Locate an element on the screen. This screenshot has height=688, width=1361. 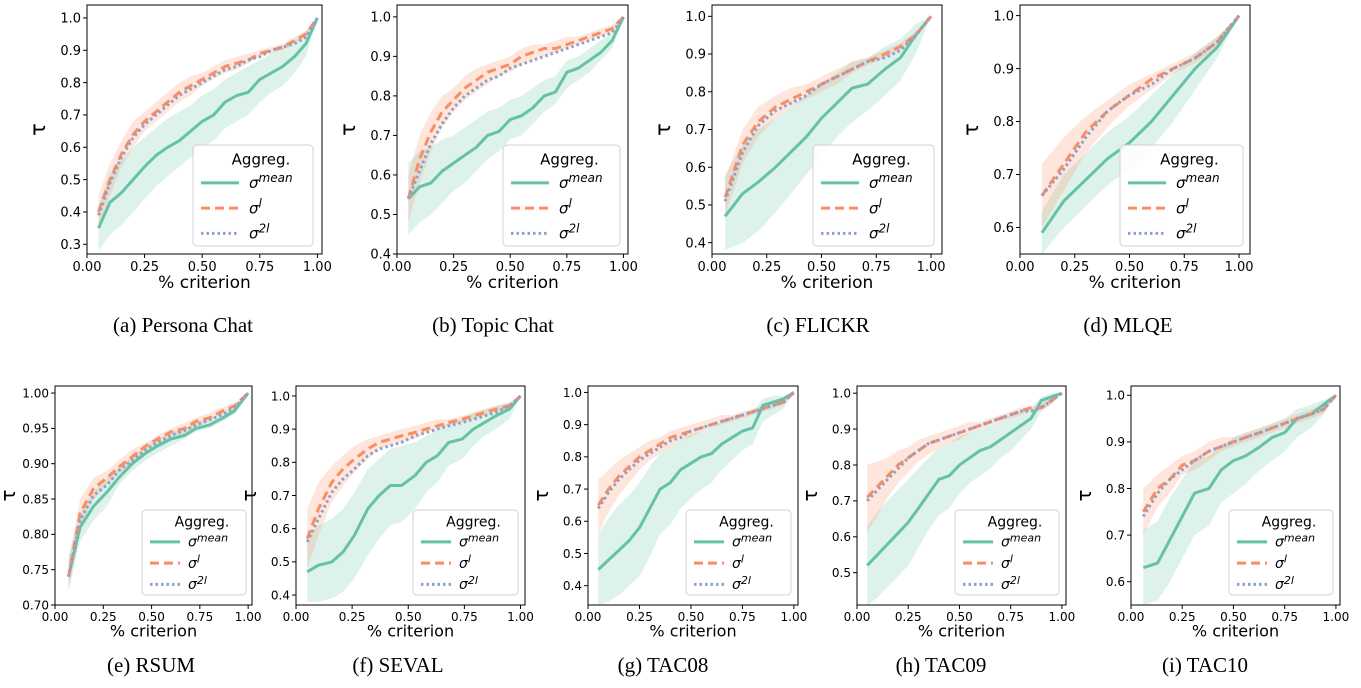
y-tick-label: 0.3 is located at coordinates (70, 245).